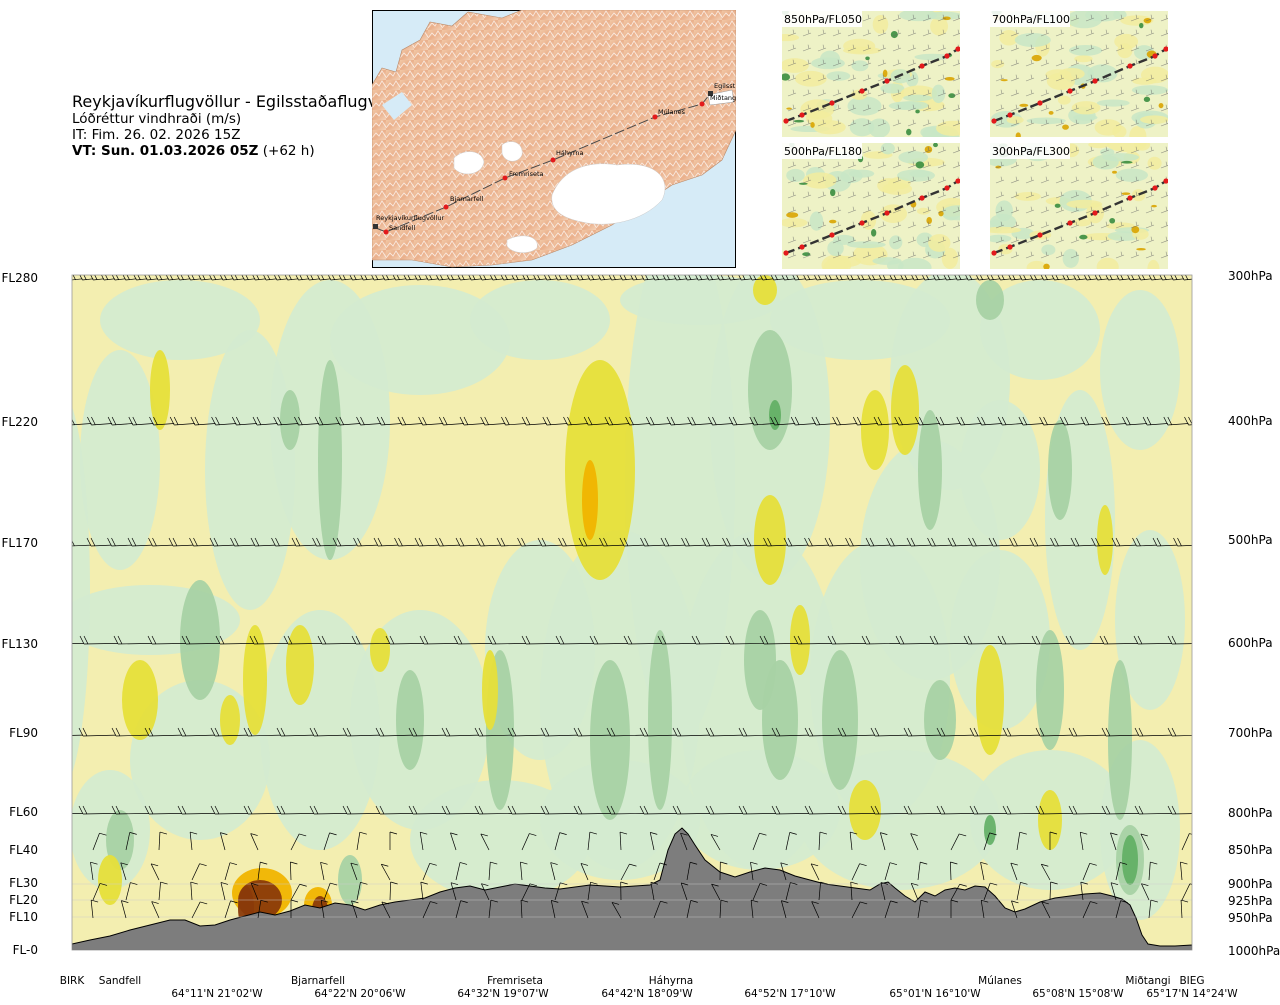 Image resolution: width=1280 pixels, height=1005 pixels. What do you see at coordinates (1079, 206) in the screenshot?
I see `thumbnail-map: 300hPa/FL300` at bounding box center [1079, 206].